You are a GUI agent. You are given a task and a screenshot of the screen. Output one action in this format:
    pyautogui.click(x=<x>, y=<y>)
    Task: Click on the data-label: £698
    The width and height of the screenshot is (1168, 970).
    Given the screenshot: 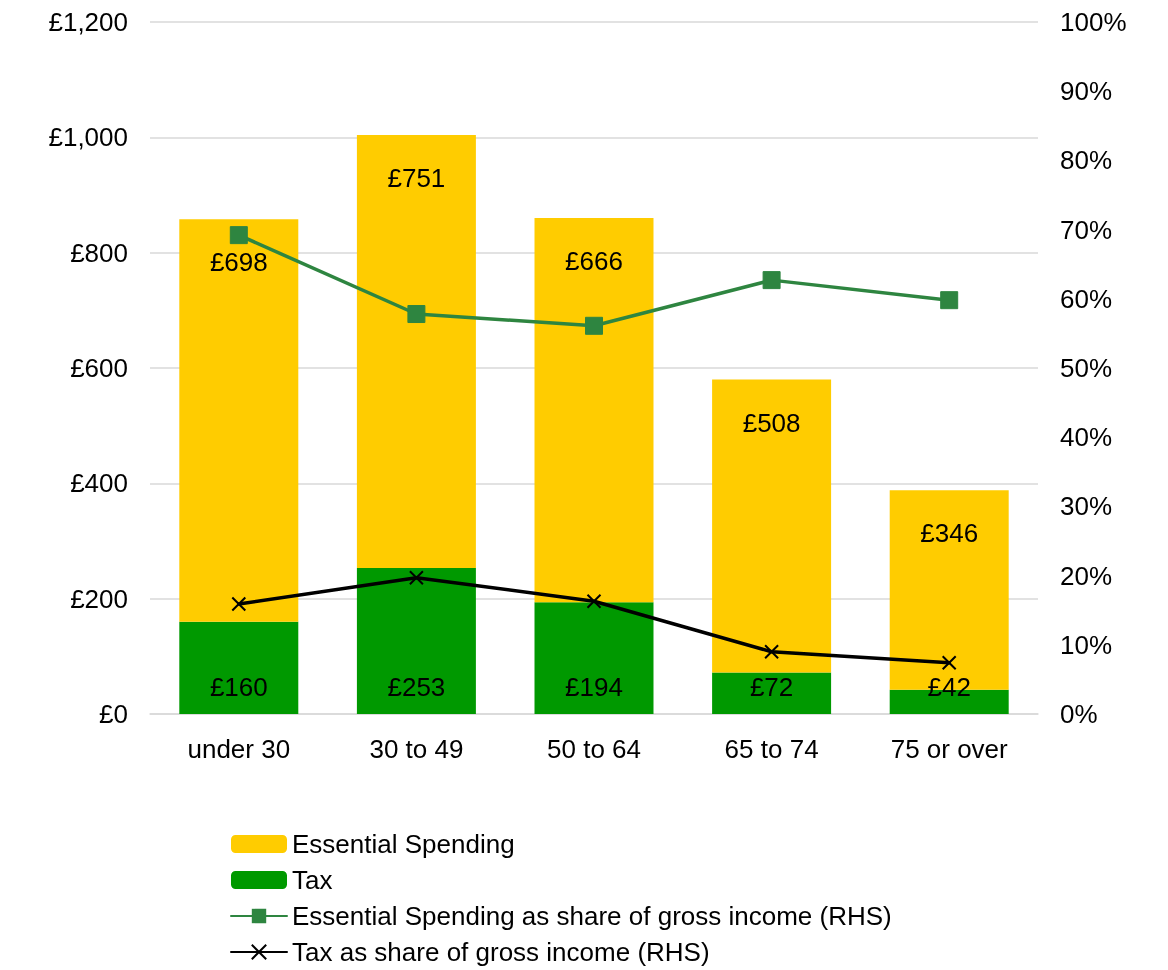 What is the action you would take?
    pyautogui.click(x=238, y=262)
    